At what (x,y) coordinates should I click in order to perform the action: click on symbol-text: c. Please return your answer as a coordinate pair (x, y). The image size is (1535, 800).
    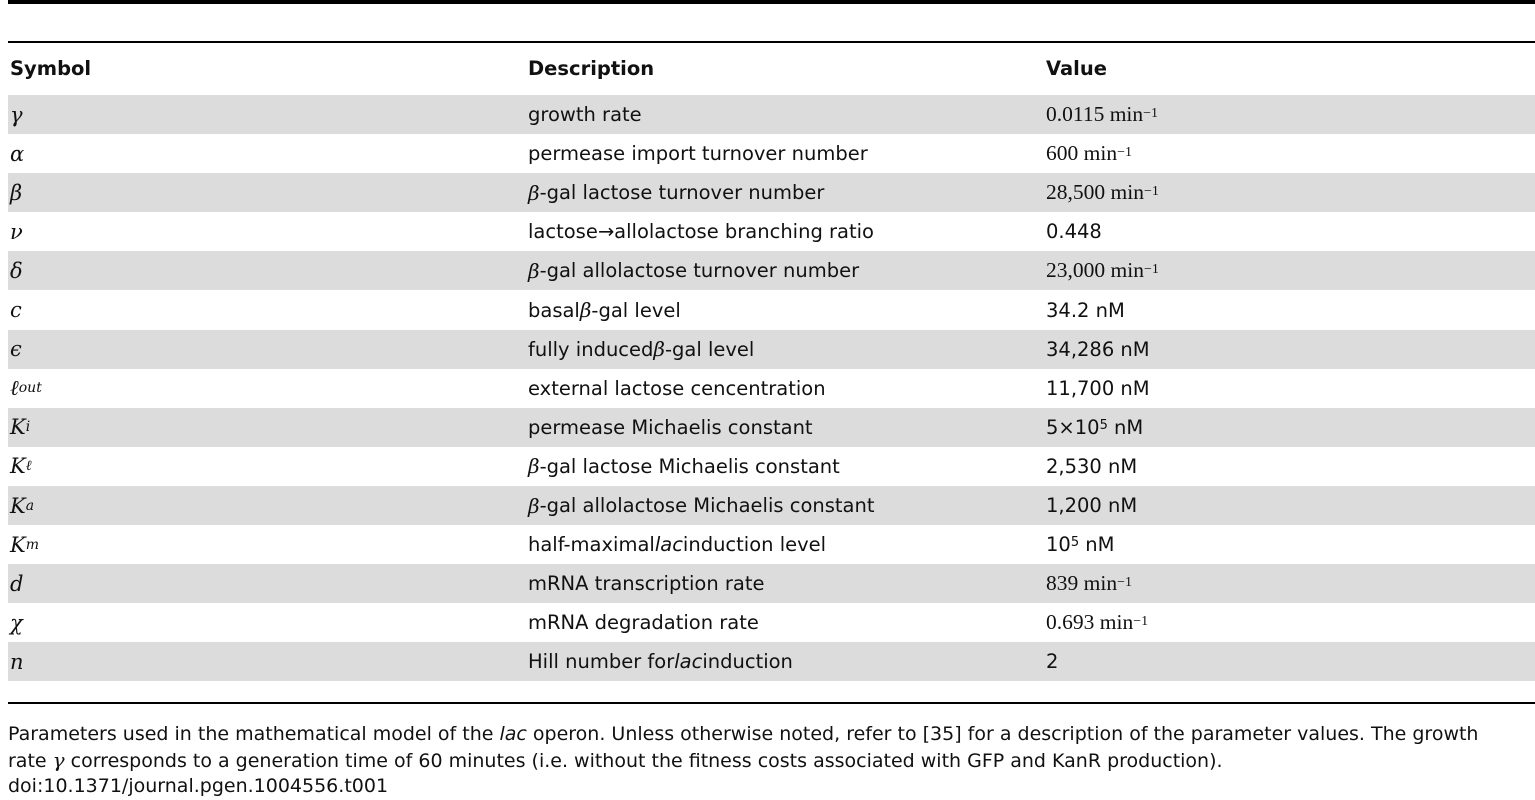
    Looking at the image, I should click on (16, 310).